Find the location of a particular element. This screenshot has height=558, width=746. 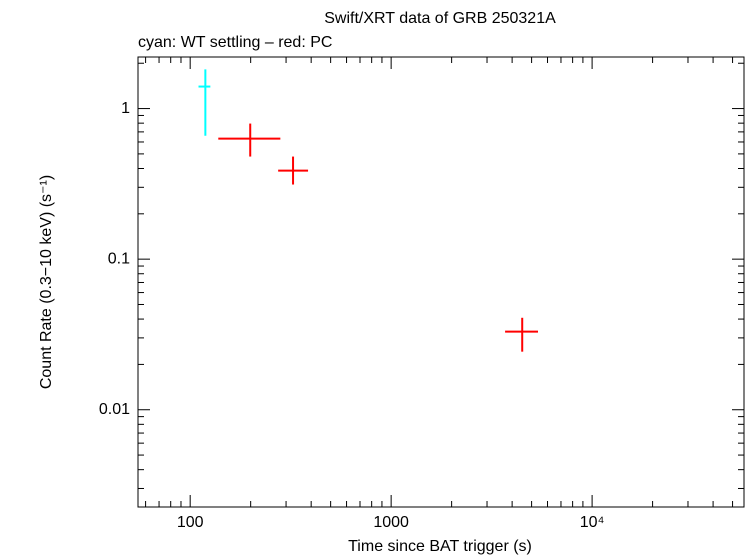

y-tick-label: 1 is located at coordinates (125, 108).